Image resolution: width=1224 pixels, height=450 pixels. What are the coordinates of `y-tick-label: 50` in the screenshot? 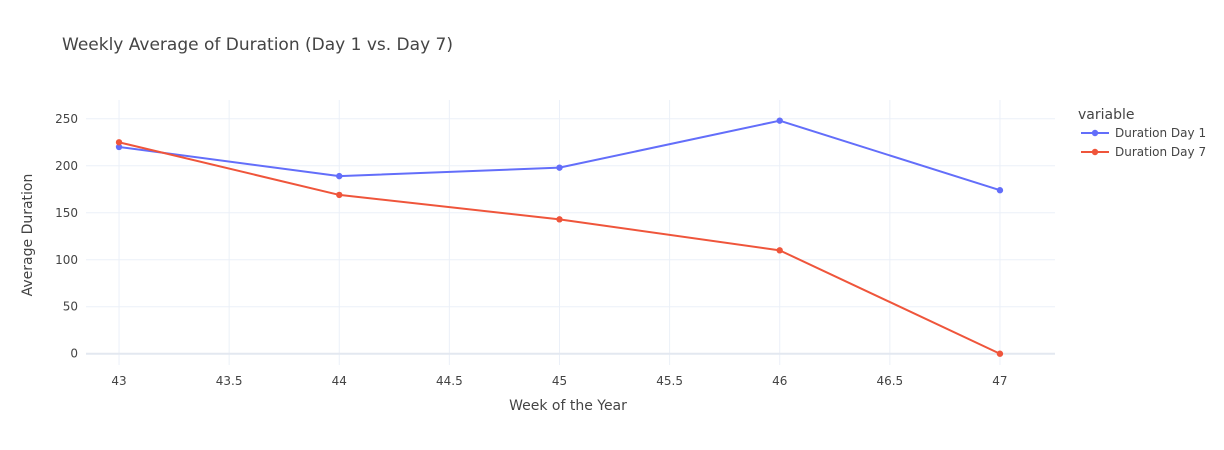 It's located at (70, 307).